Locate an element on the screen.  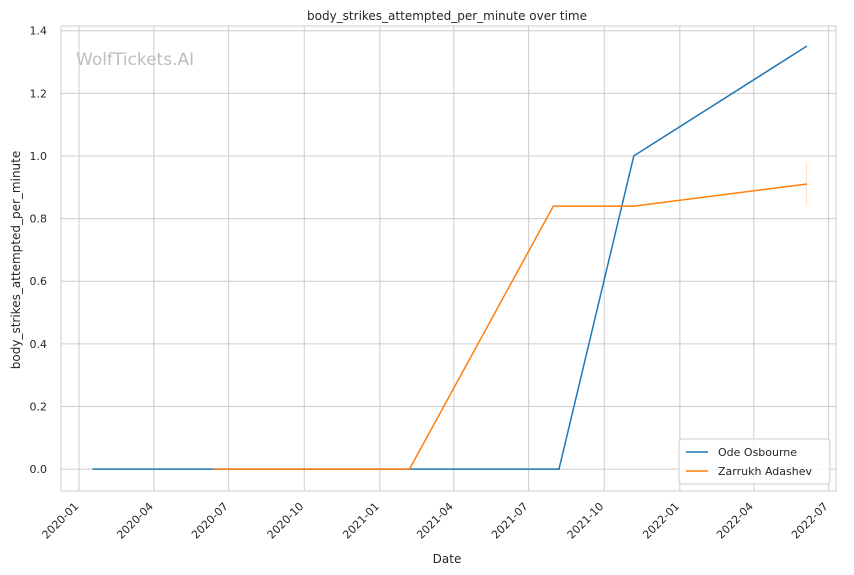
legend-box is located at coordinates (754, 461).